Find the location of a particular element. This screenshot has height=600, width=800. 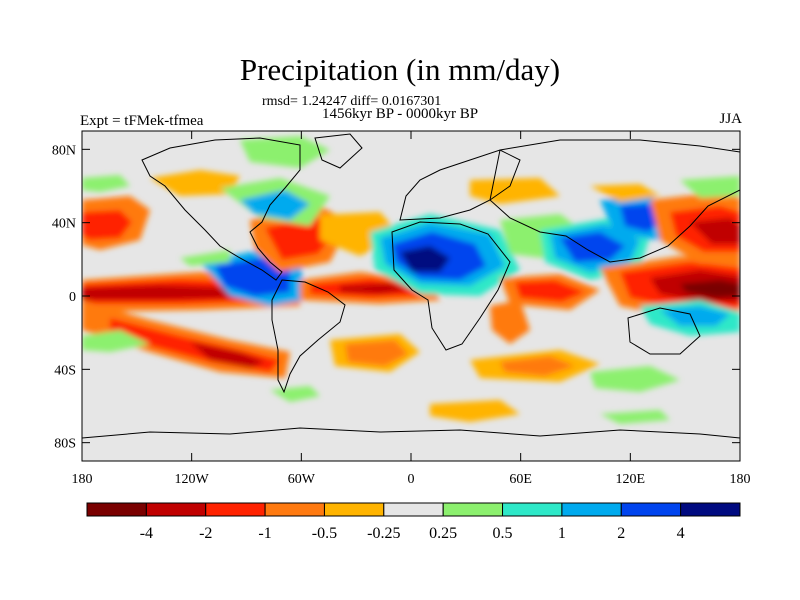

colorbar-label: 0.25 is located at coordinates (443, 533).